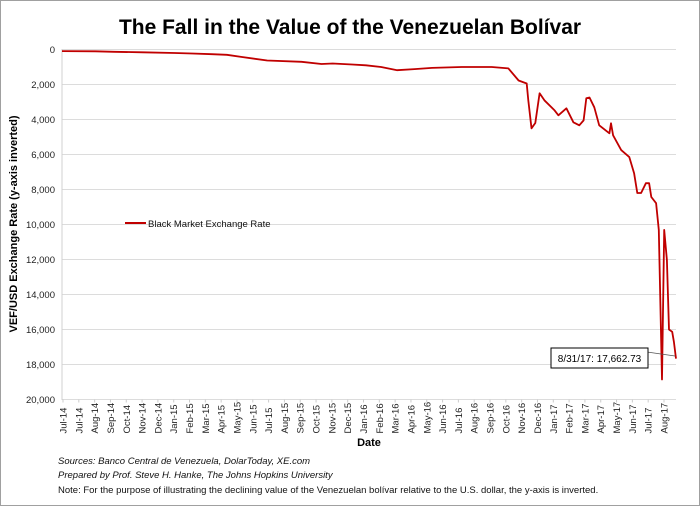 The width and height of the screenshot is (700, 506). I want to click on annotation-text: 8/31/17: 17,662.73, so click(600, 359).